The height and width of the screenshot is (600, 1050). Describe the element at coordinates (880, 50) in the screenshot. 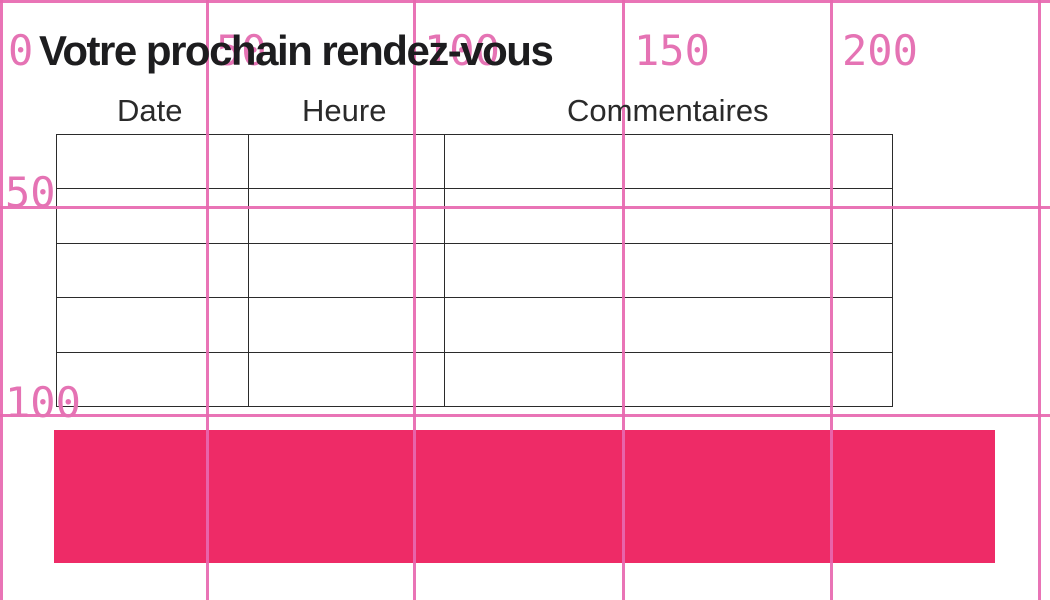

I see `grid-x-tick-label: 200` at that location.